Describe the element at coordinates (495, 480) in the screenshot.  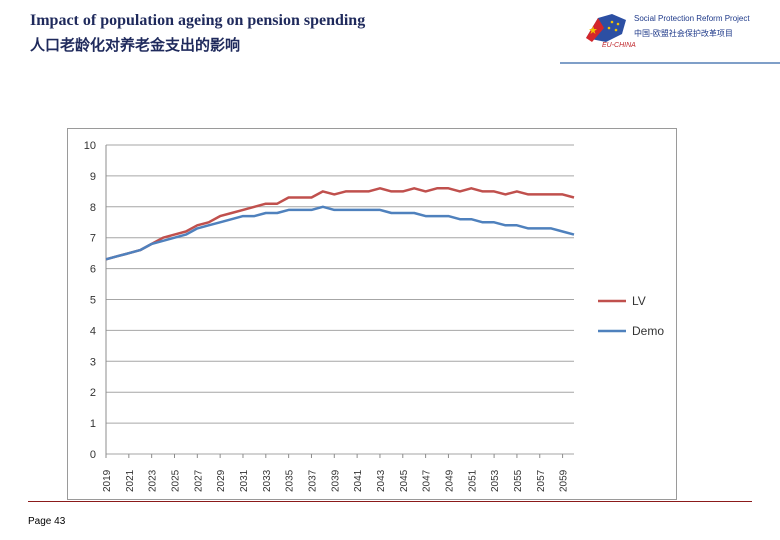
I see `x-tick-label: 2053` at that location.